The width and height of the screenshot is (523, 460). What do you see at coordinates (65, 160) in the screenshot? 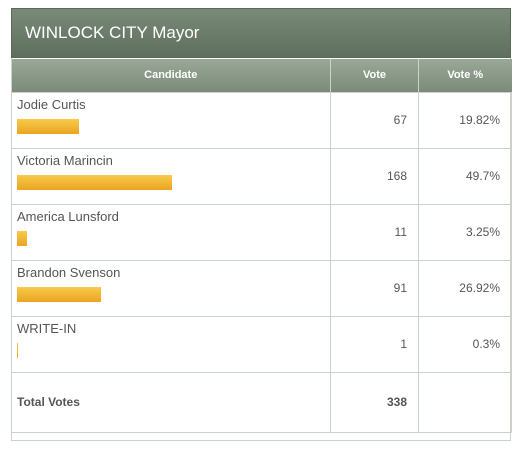
I see `candidate-name: Victoria Marincin` at bounding box center [65, 160].